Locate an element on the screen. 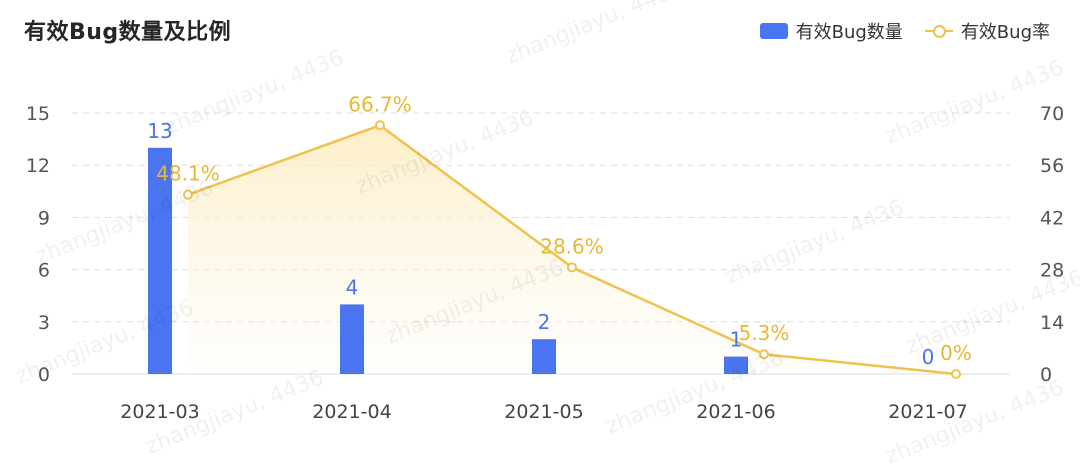 This screenshot has width=1080, height=470. bar-value-label: 0 is located at coordinates (928, 357).